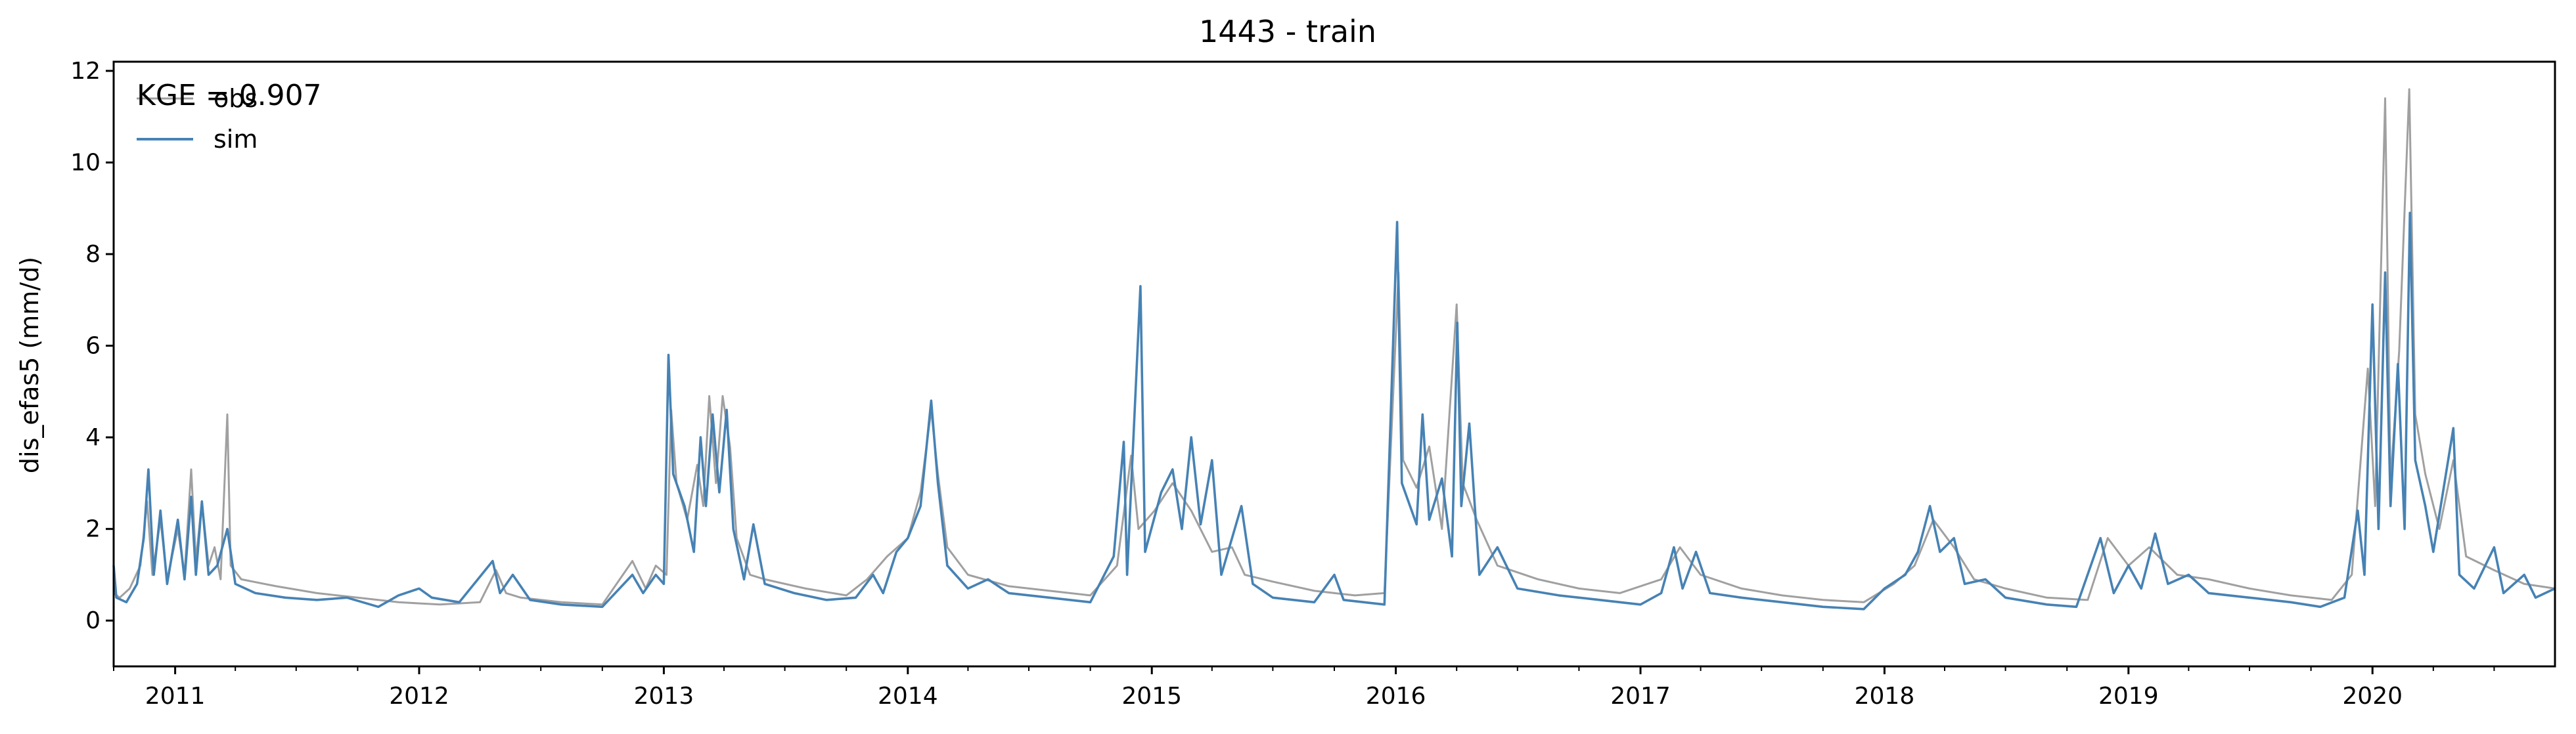  Describe the element at coordinates (93, 529) in the screenshot. I see `y-tick-label: 2` at that location.